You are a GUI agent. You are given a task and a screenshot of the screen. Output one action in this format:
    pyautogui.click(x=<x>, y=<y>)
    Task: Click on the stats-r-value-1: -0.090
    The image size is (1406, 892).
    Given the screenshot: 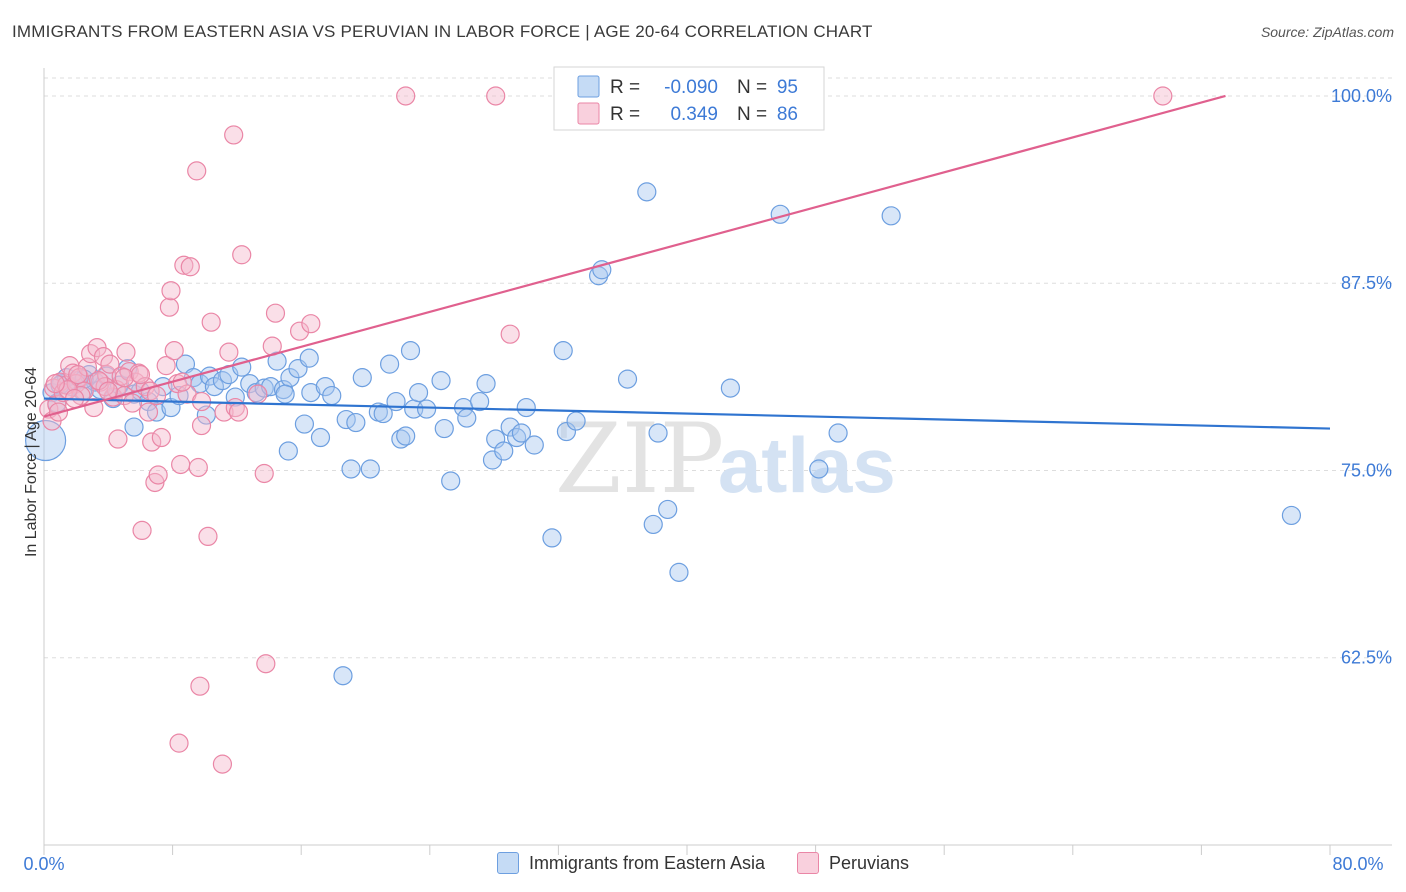 What is the action you would take?
    pyautogui.click(x=691, y=87)
    